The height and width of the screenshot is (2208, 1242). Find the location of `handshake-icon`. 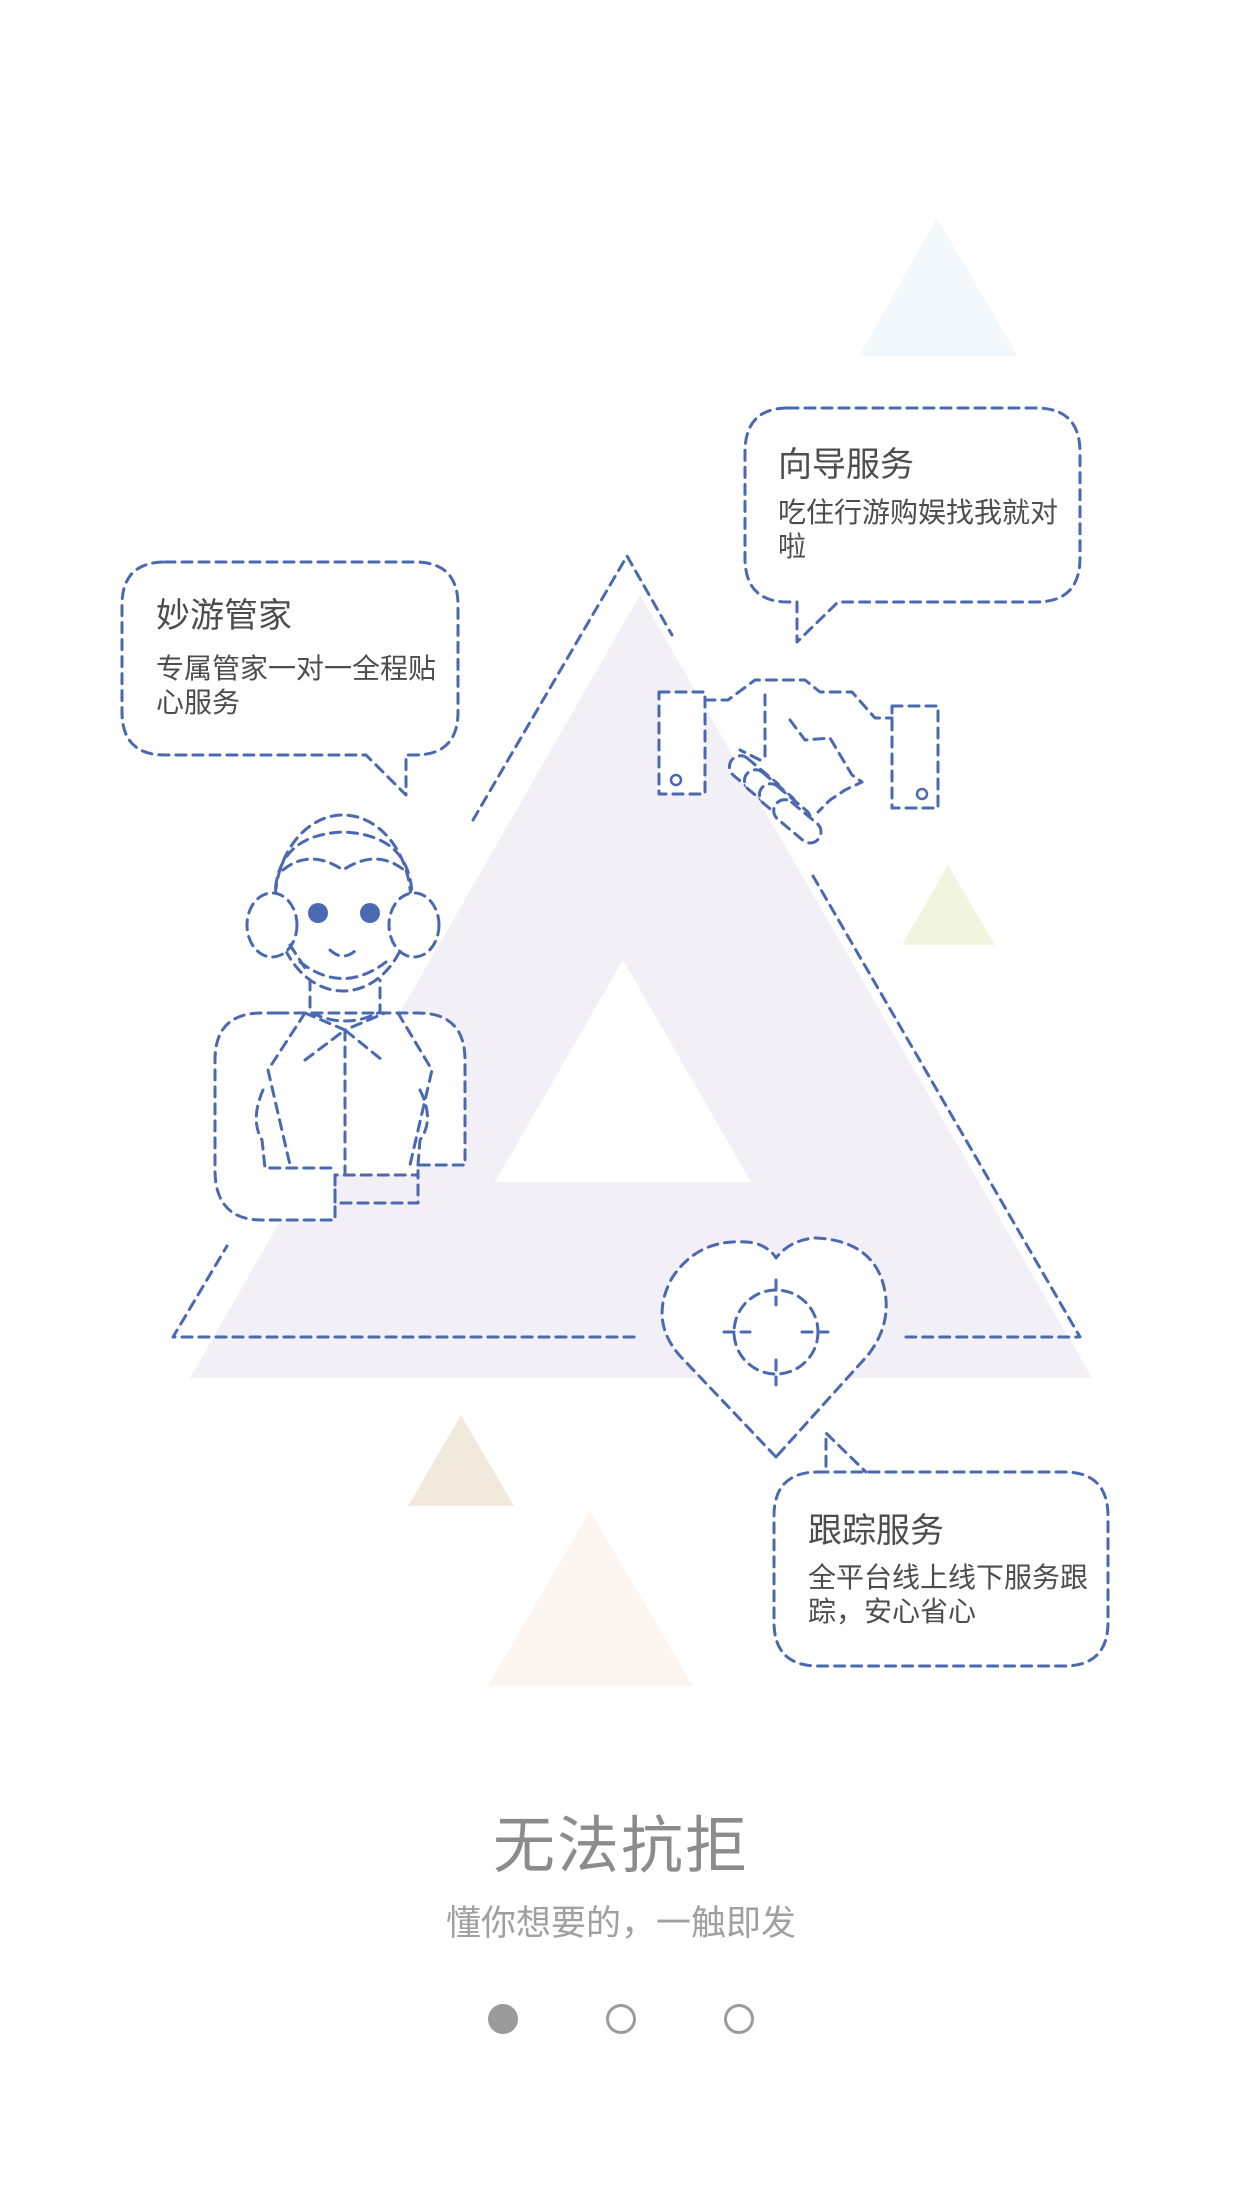

handshake-icon is located at coordinates (798, 761).